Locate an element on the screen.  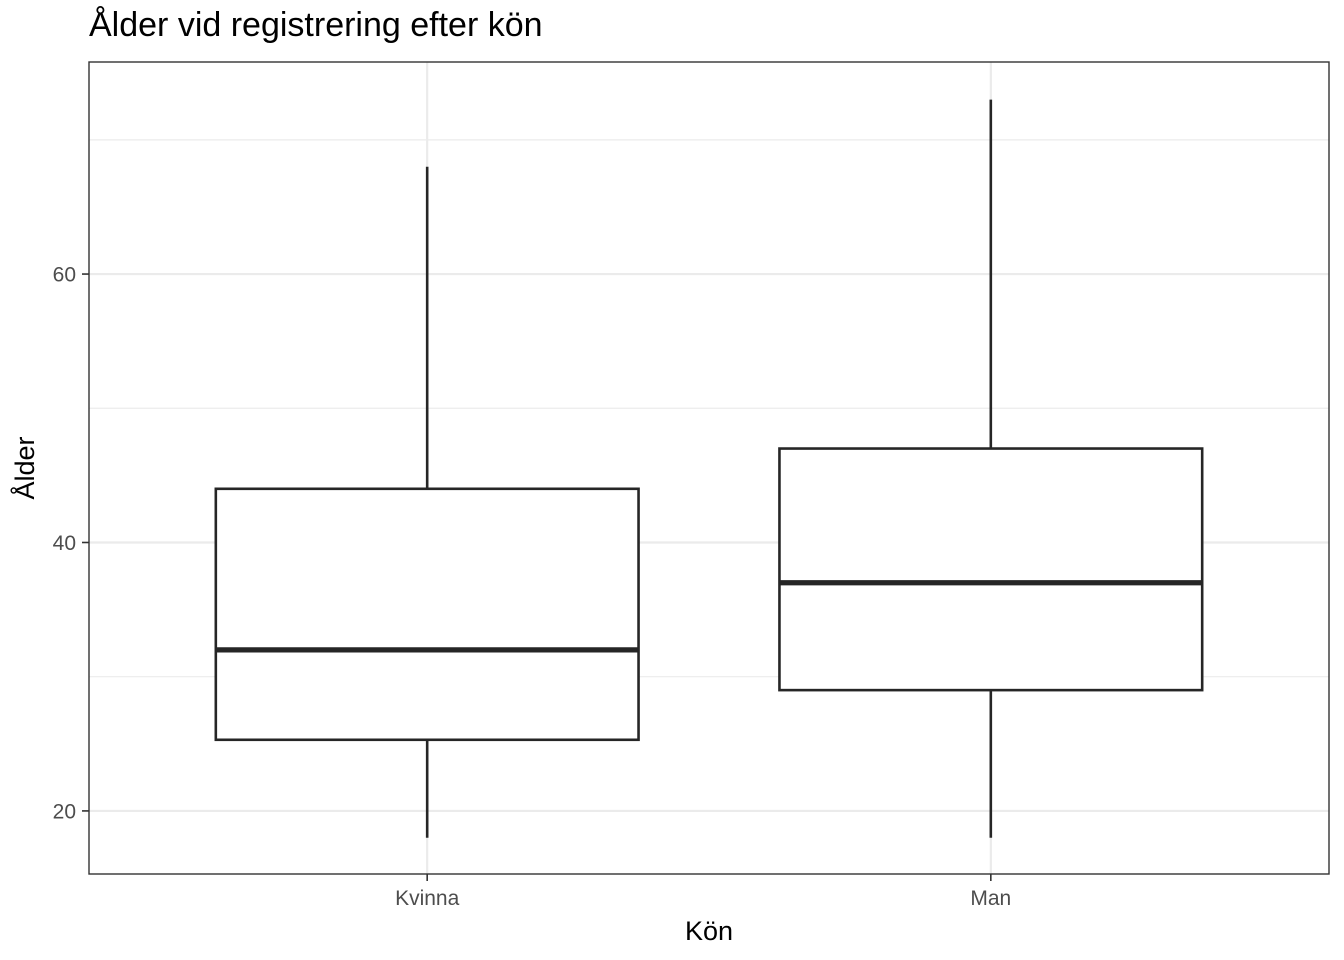
y-axis-title: Ålder is located at coordinates (24, 467).